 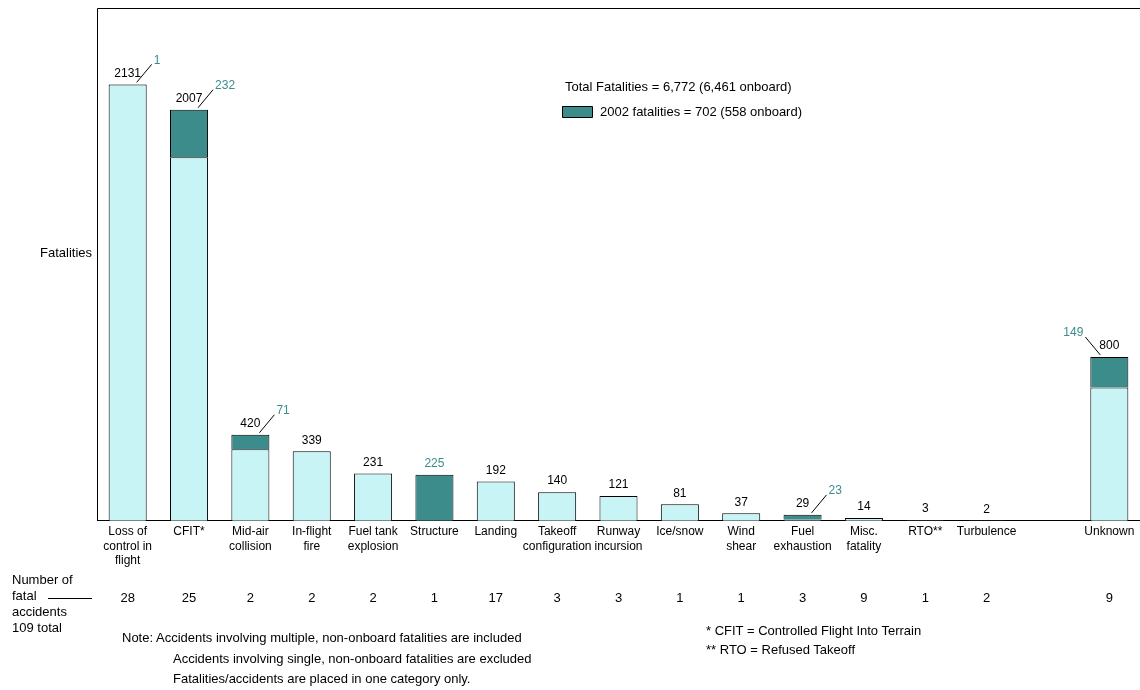 What do you see at coordinates (557, 480) in the screenshot?
I see `total-label: 140` at bounding box center [557, 480].